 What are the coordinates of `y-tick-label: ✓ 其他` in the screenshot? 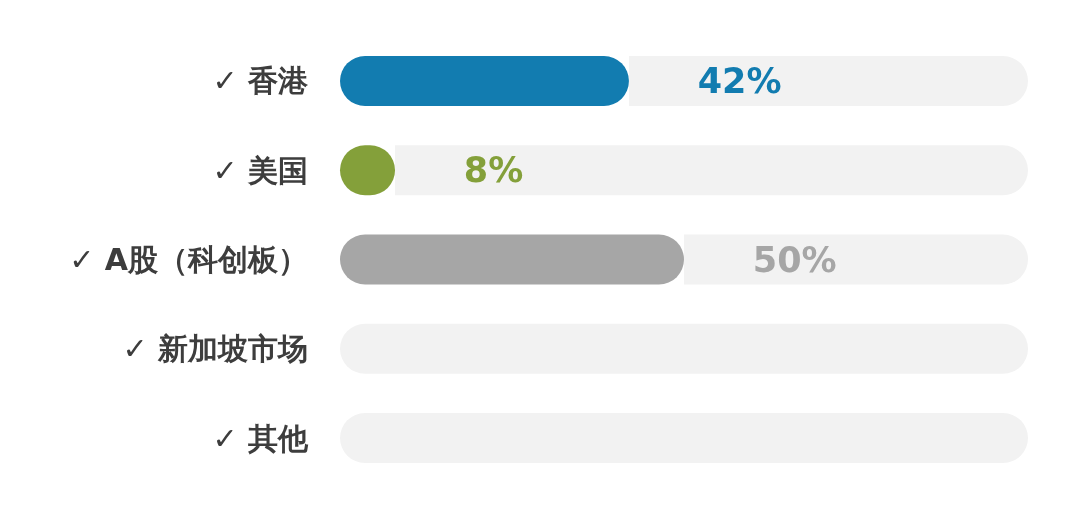 It's located at (260, 438).